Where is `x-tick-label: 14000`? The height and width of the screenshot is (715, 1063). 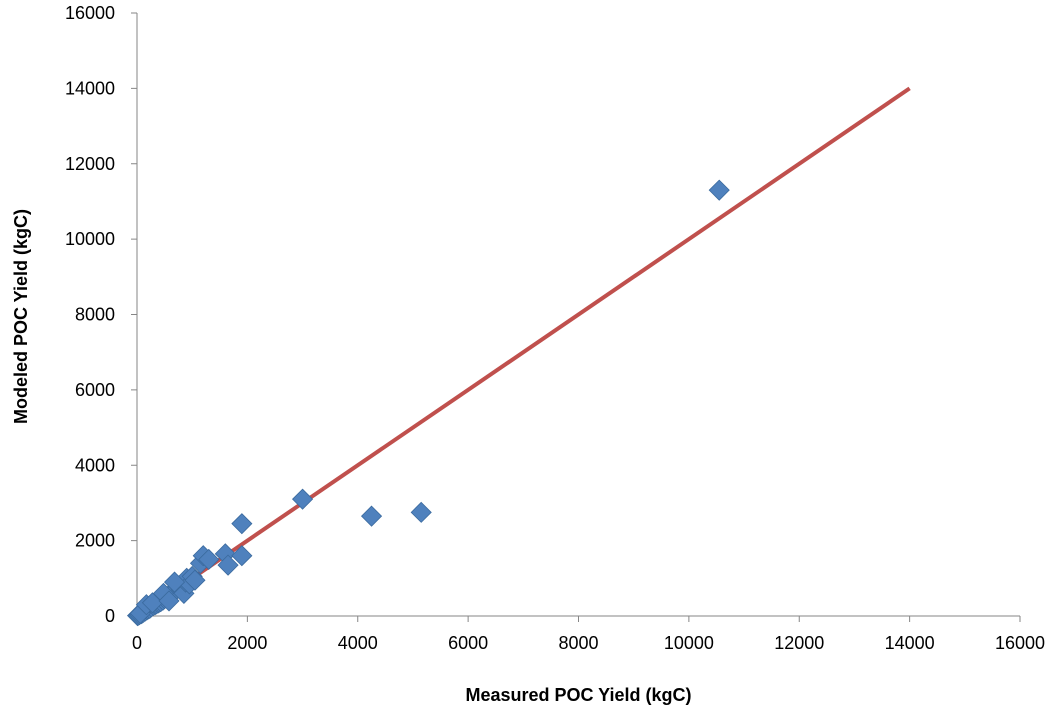
x-tick-label: 14000 is located at coordinates (910, 643).